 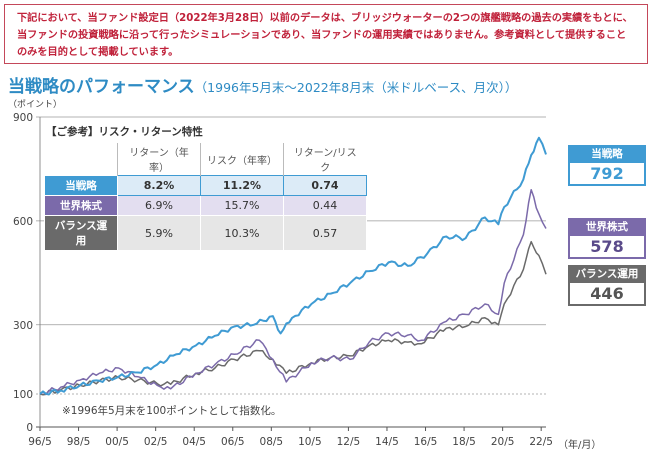 I want to click on end-value-badge-world-equity: 世界株式 578, so click(x=607, y=238).